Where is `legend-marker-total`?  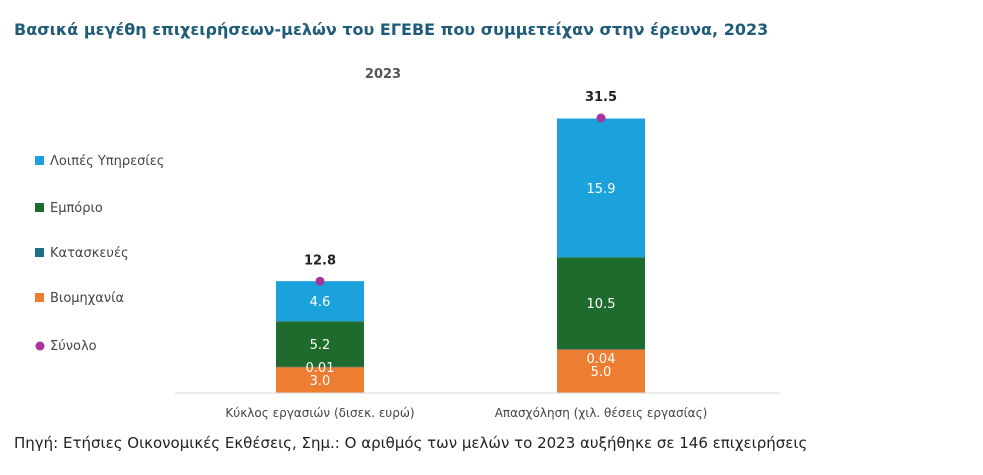 legend-marker-total is located at coordinates (40, 346).